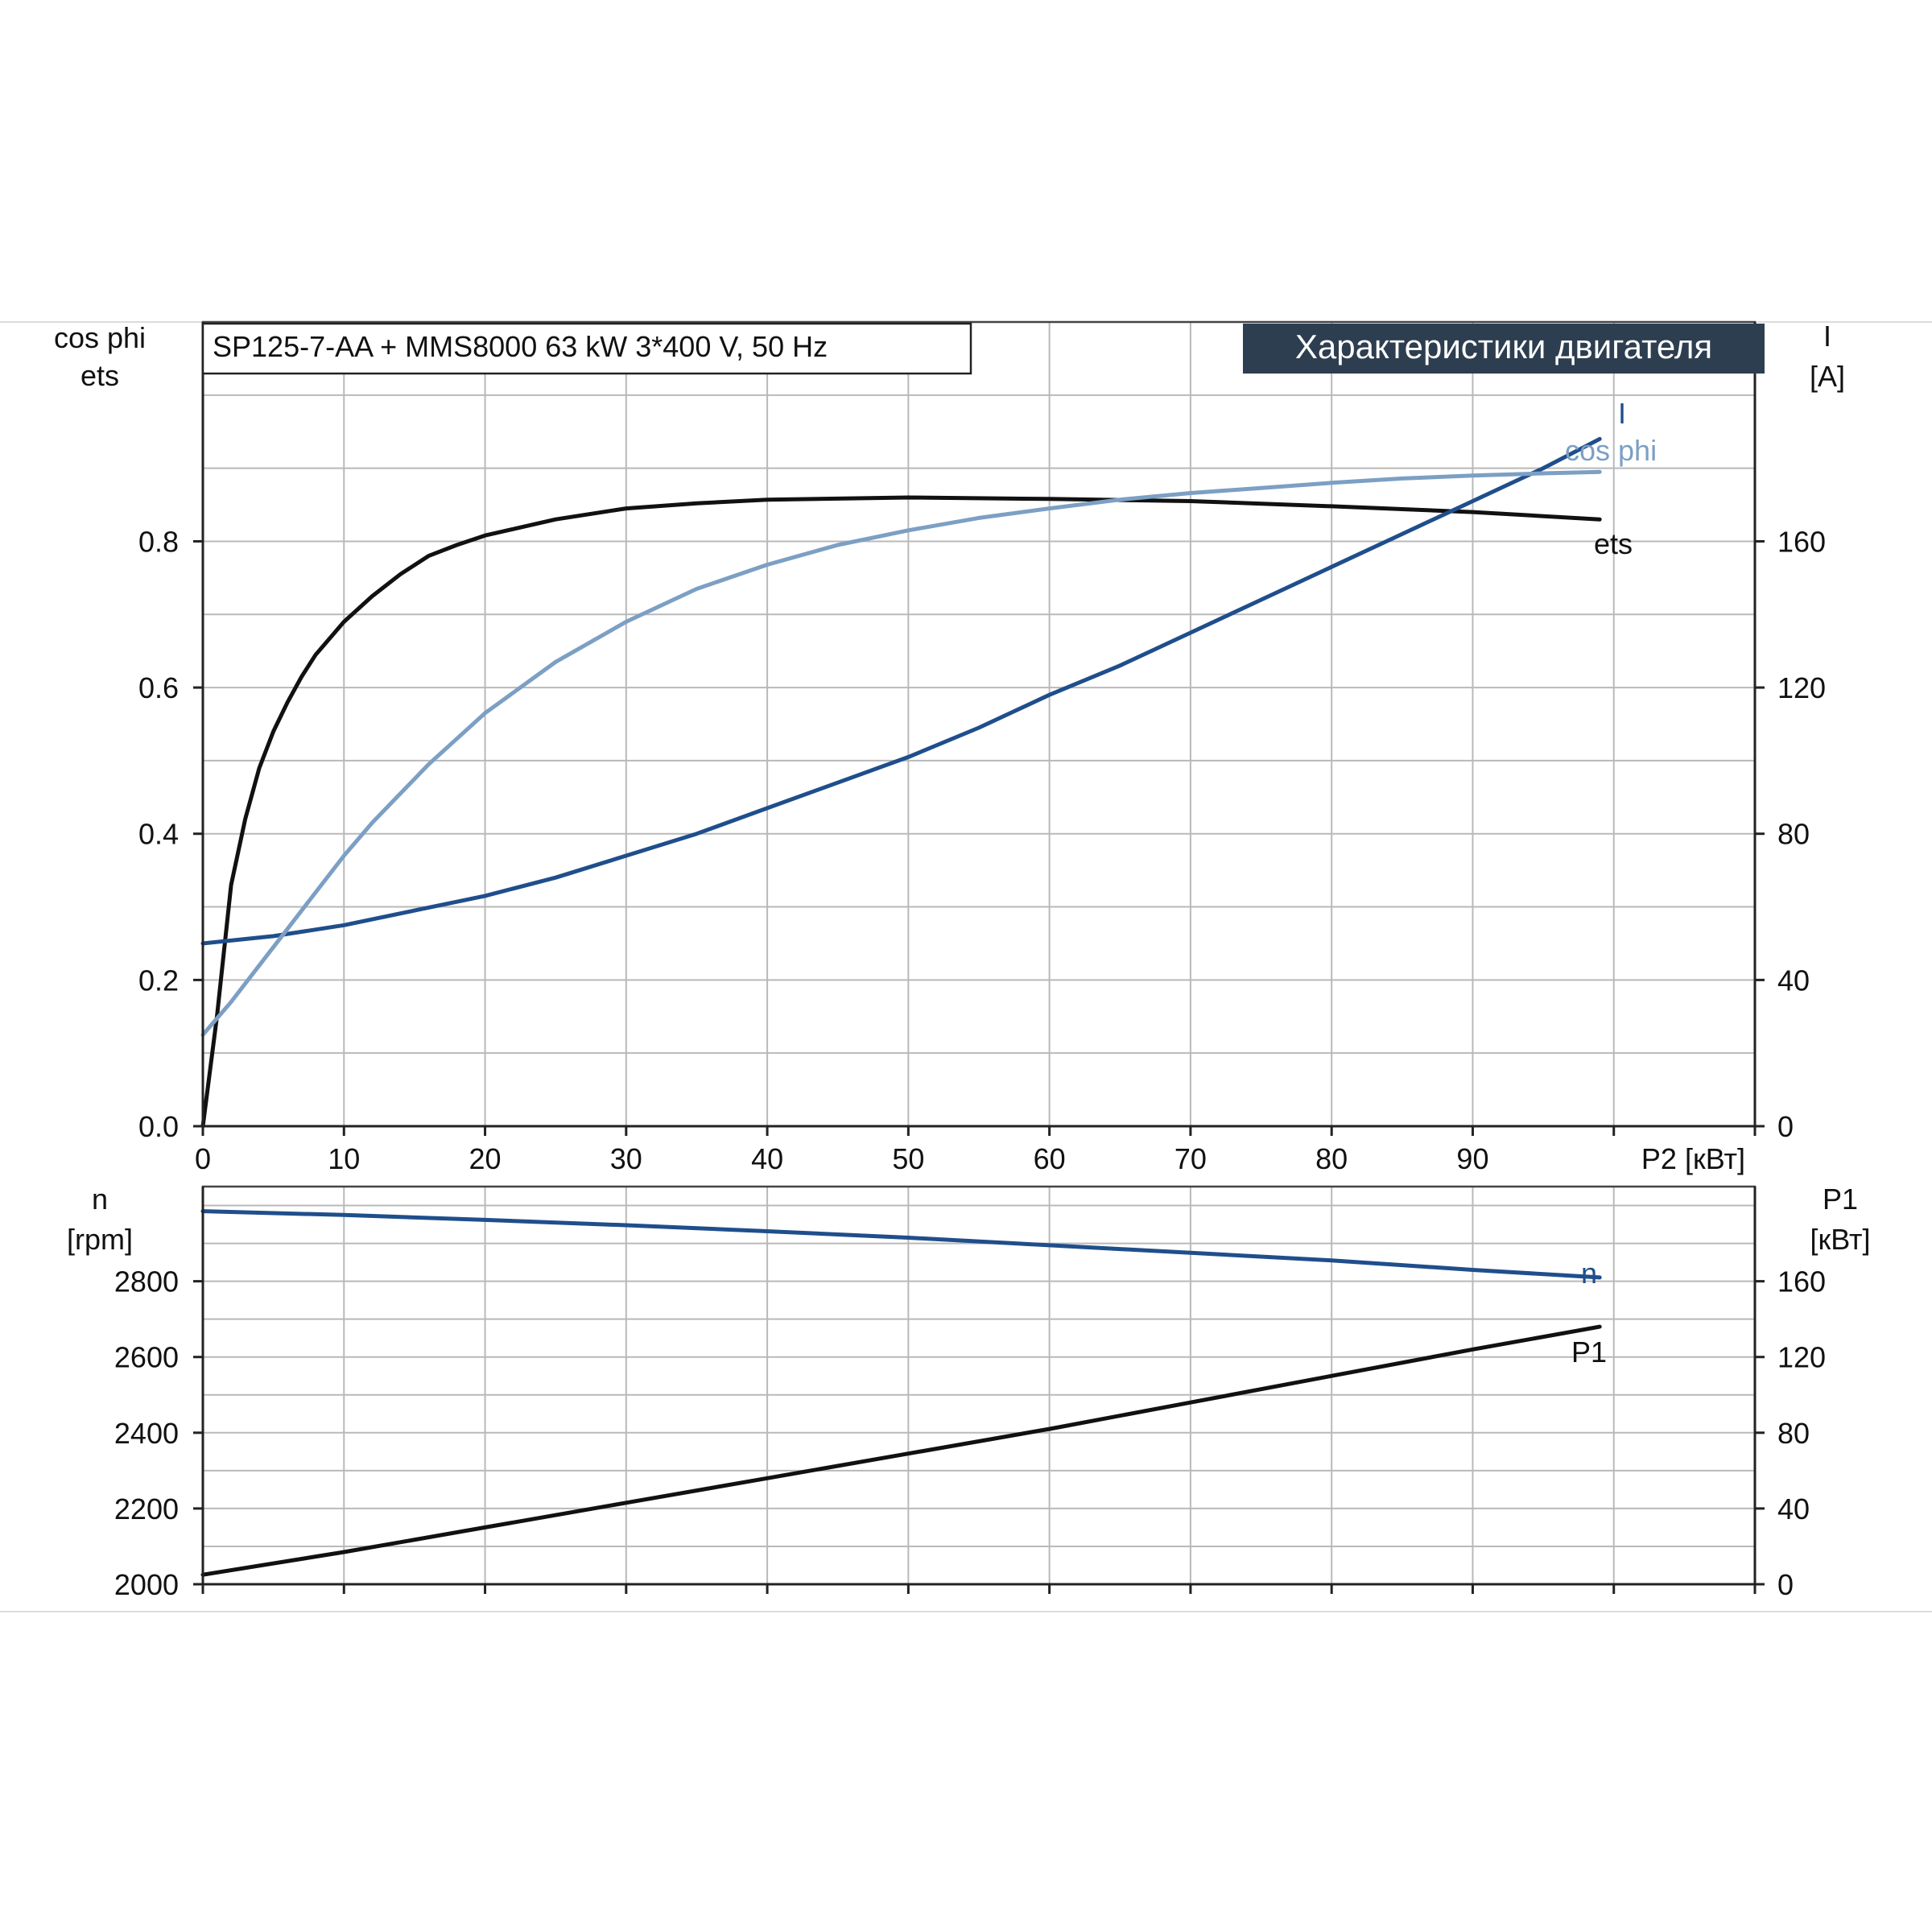  I want to click on x-tick-label: 70, so click(1190, 1158).